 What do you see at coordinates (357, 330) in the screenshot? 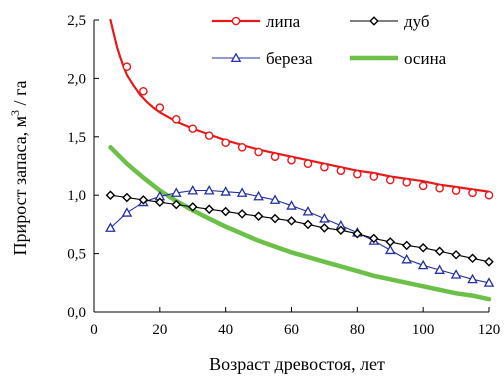
I see `x-tick-label: 80` at bounding box center [357, 330].